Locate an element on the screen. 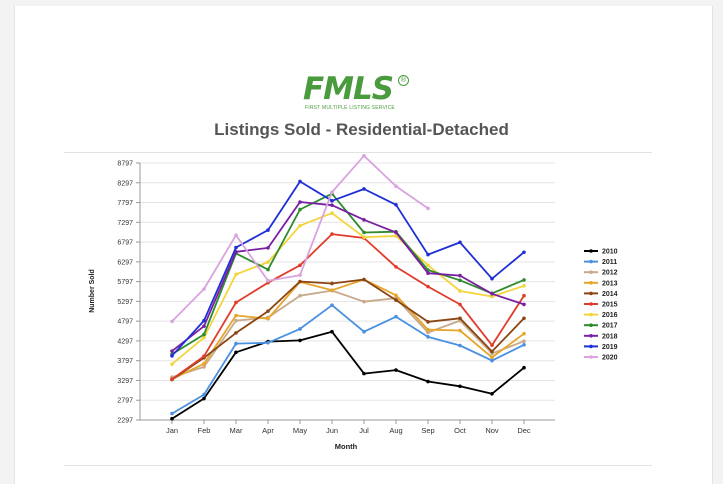 Image resolution: width=723 pixels, height=484 pixels. registered-mark-icon: ® is located at coordinates (403, 80).